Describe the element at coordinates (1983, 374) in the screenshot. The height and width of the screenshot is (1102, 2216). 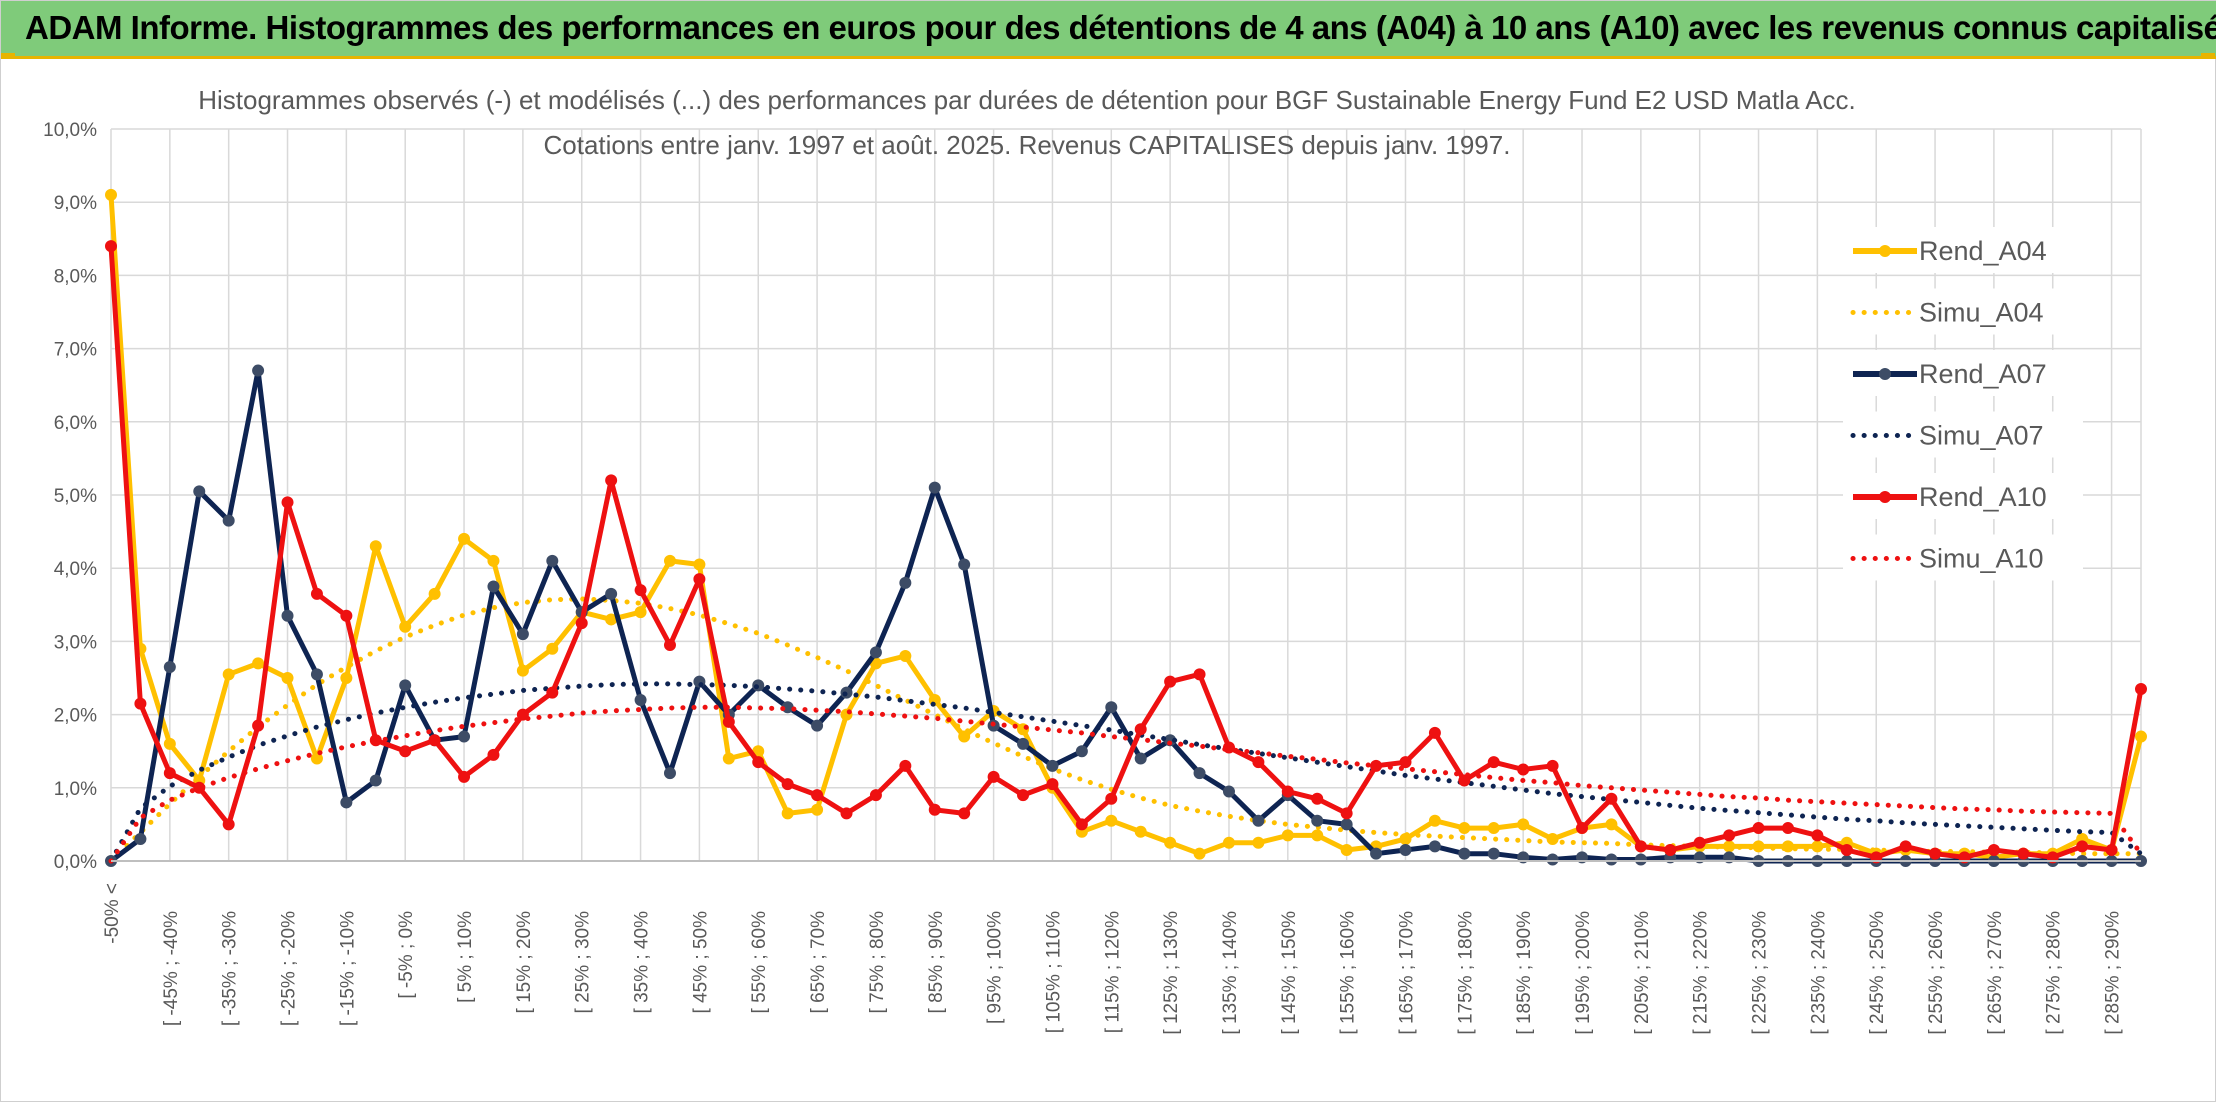
I see `legend-label: Rend_A07` at that location.